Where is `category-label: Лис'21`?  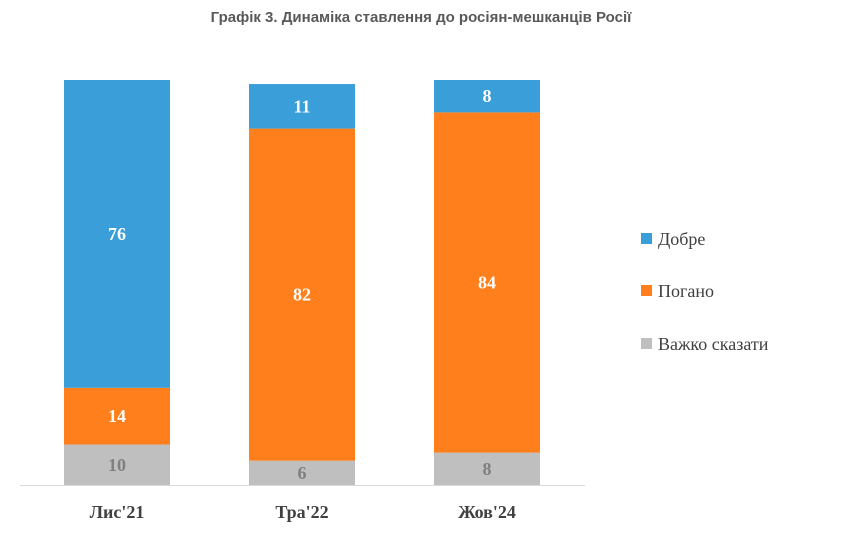 category-label: Лис'21 is located at coordinates (117, 512).